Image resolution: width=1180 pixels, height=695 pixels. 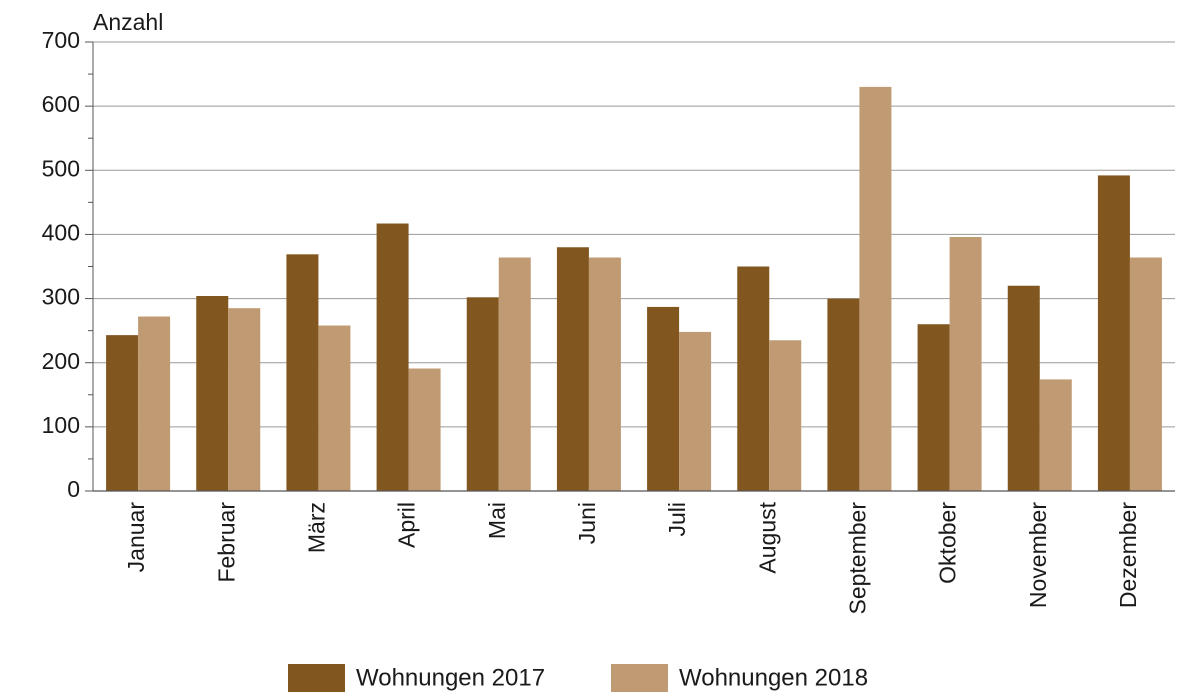 What do you see at coordinates (128, 22) in the screenshot?
I see `y-axis-label: Anzahl` at bounding box center [128, 22].